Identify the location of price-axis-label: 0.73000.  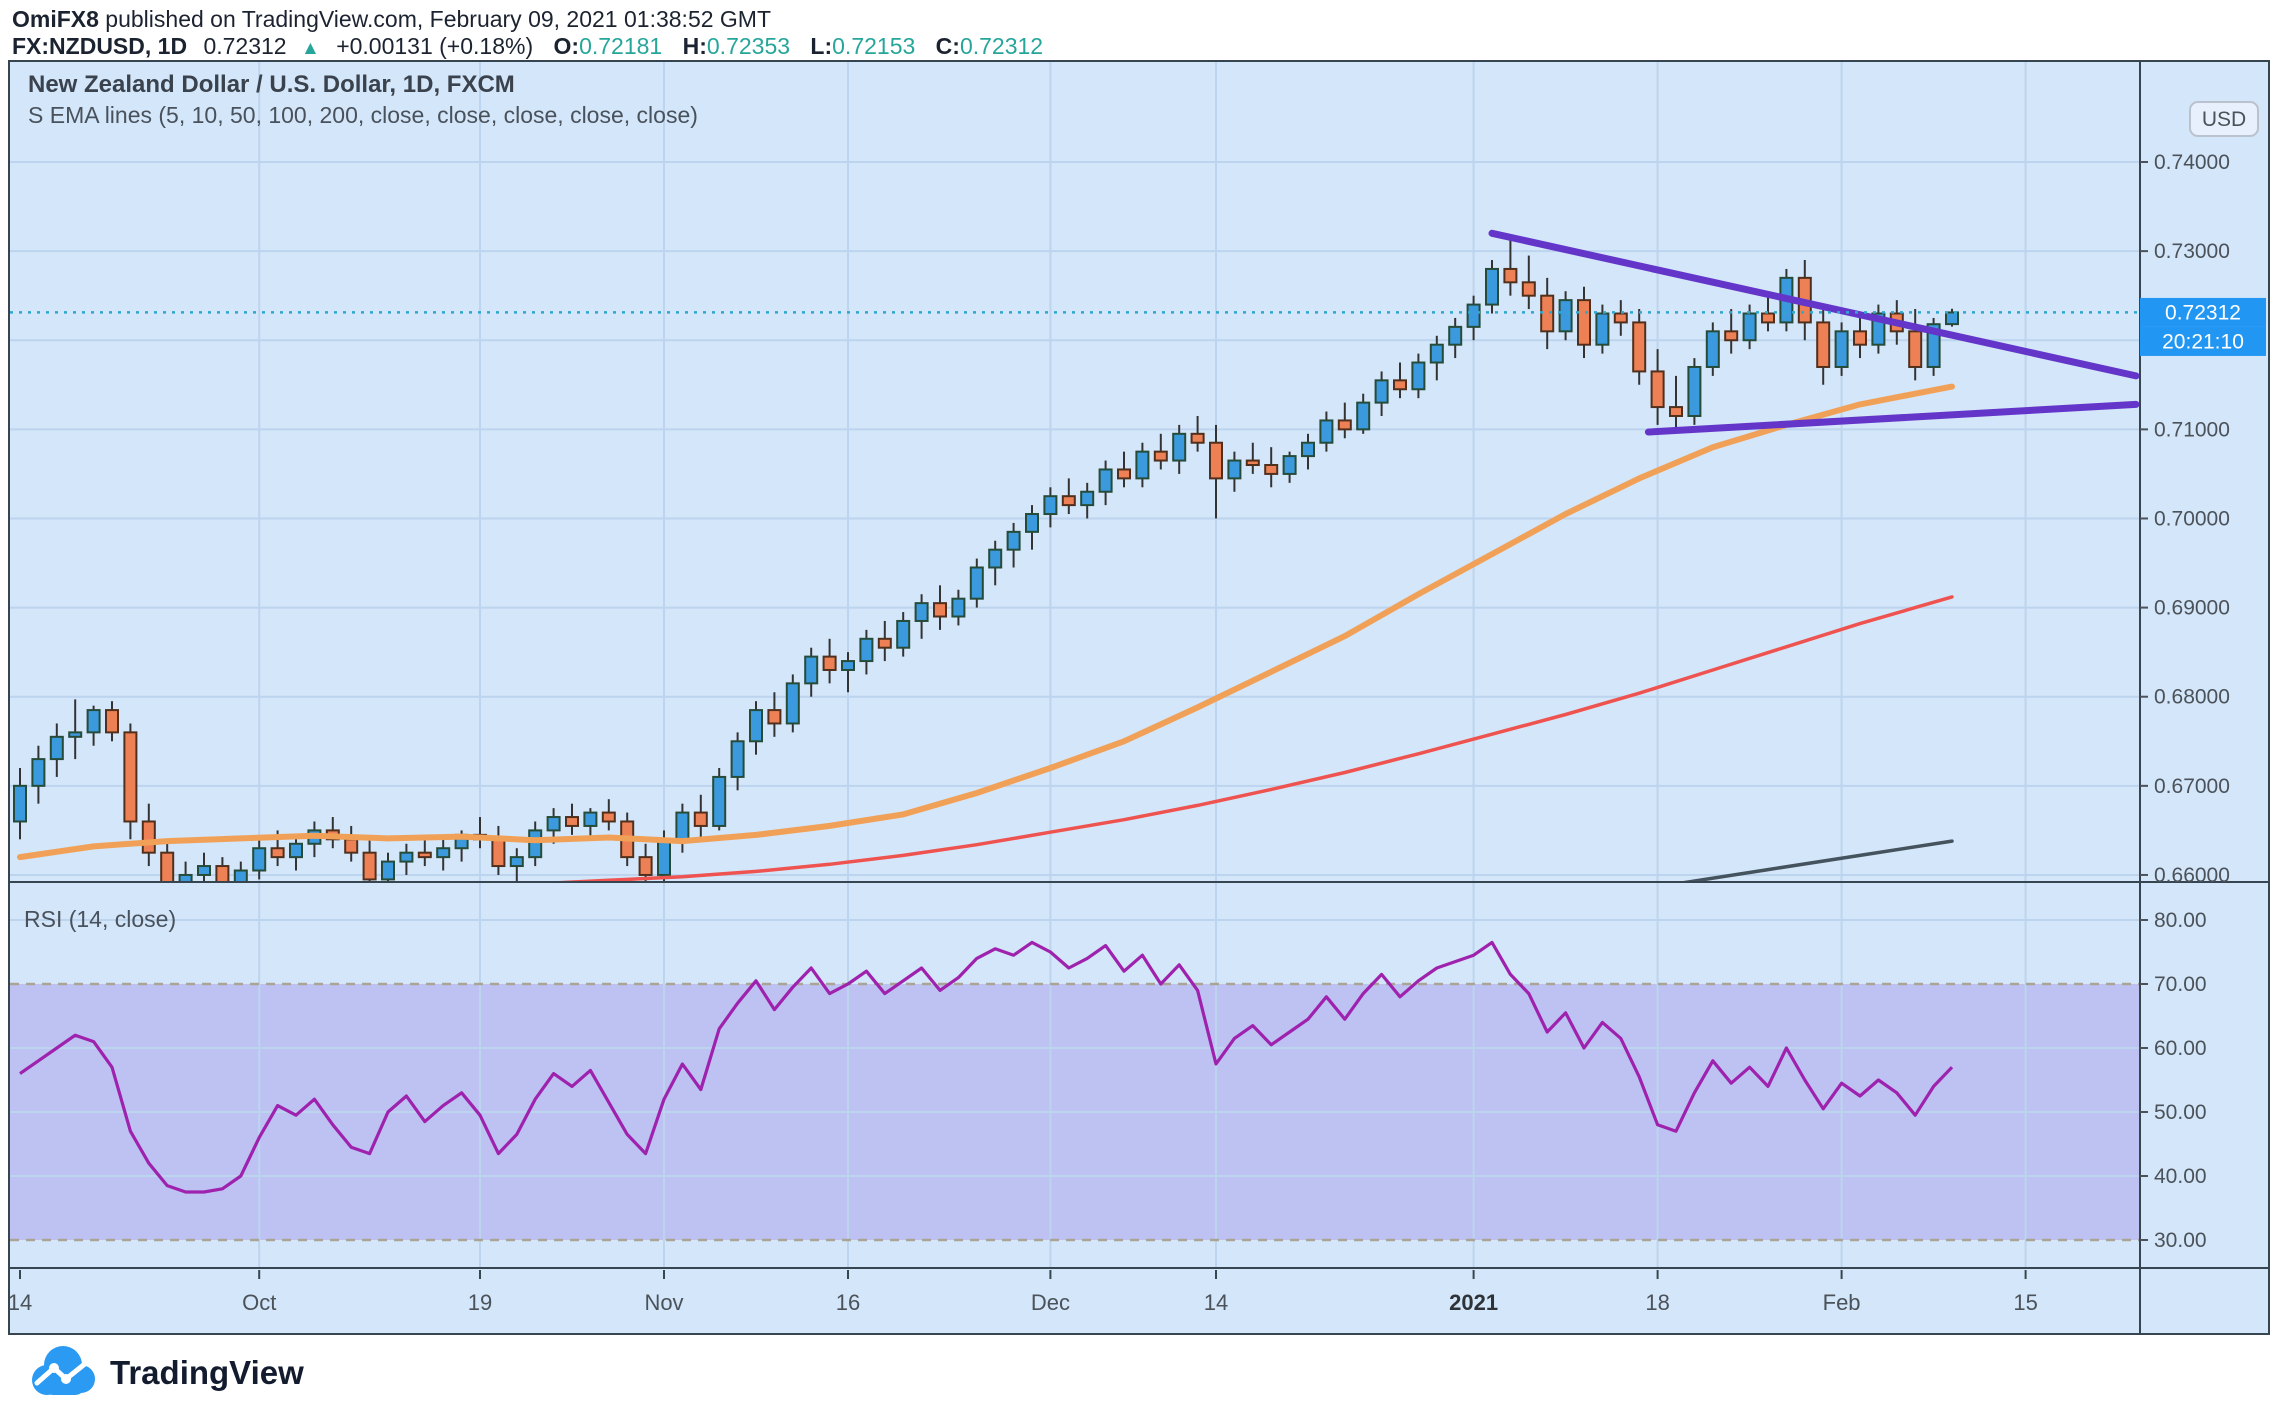
(2192, 251).